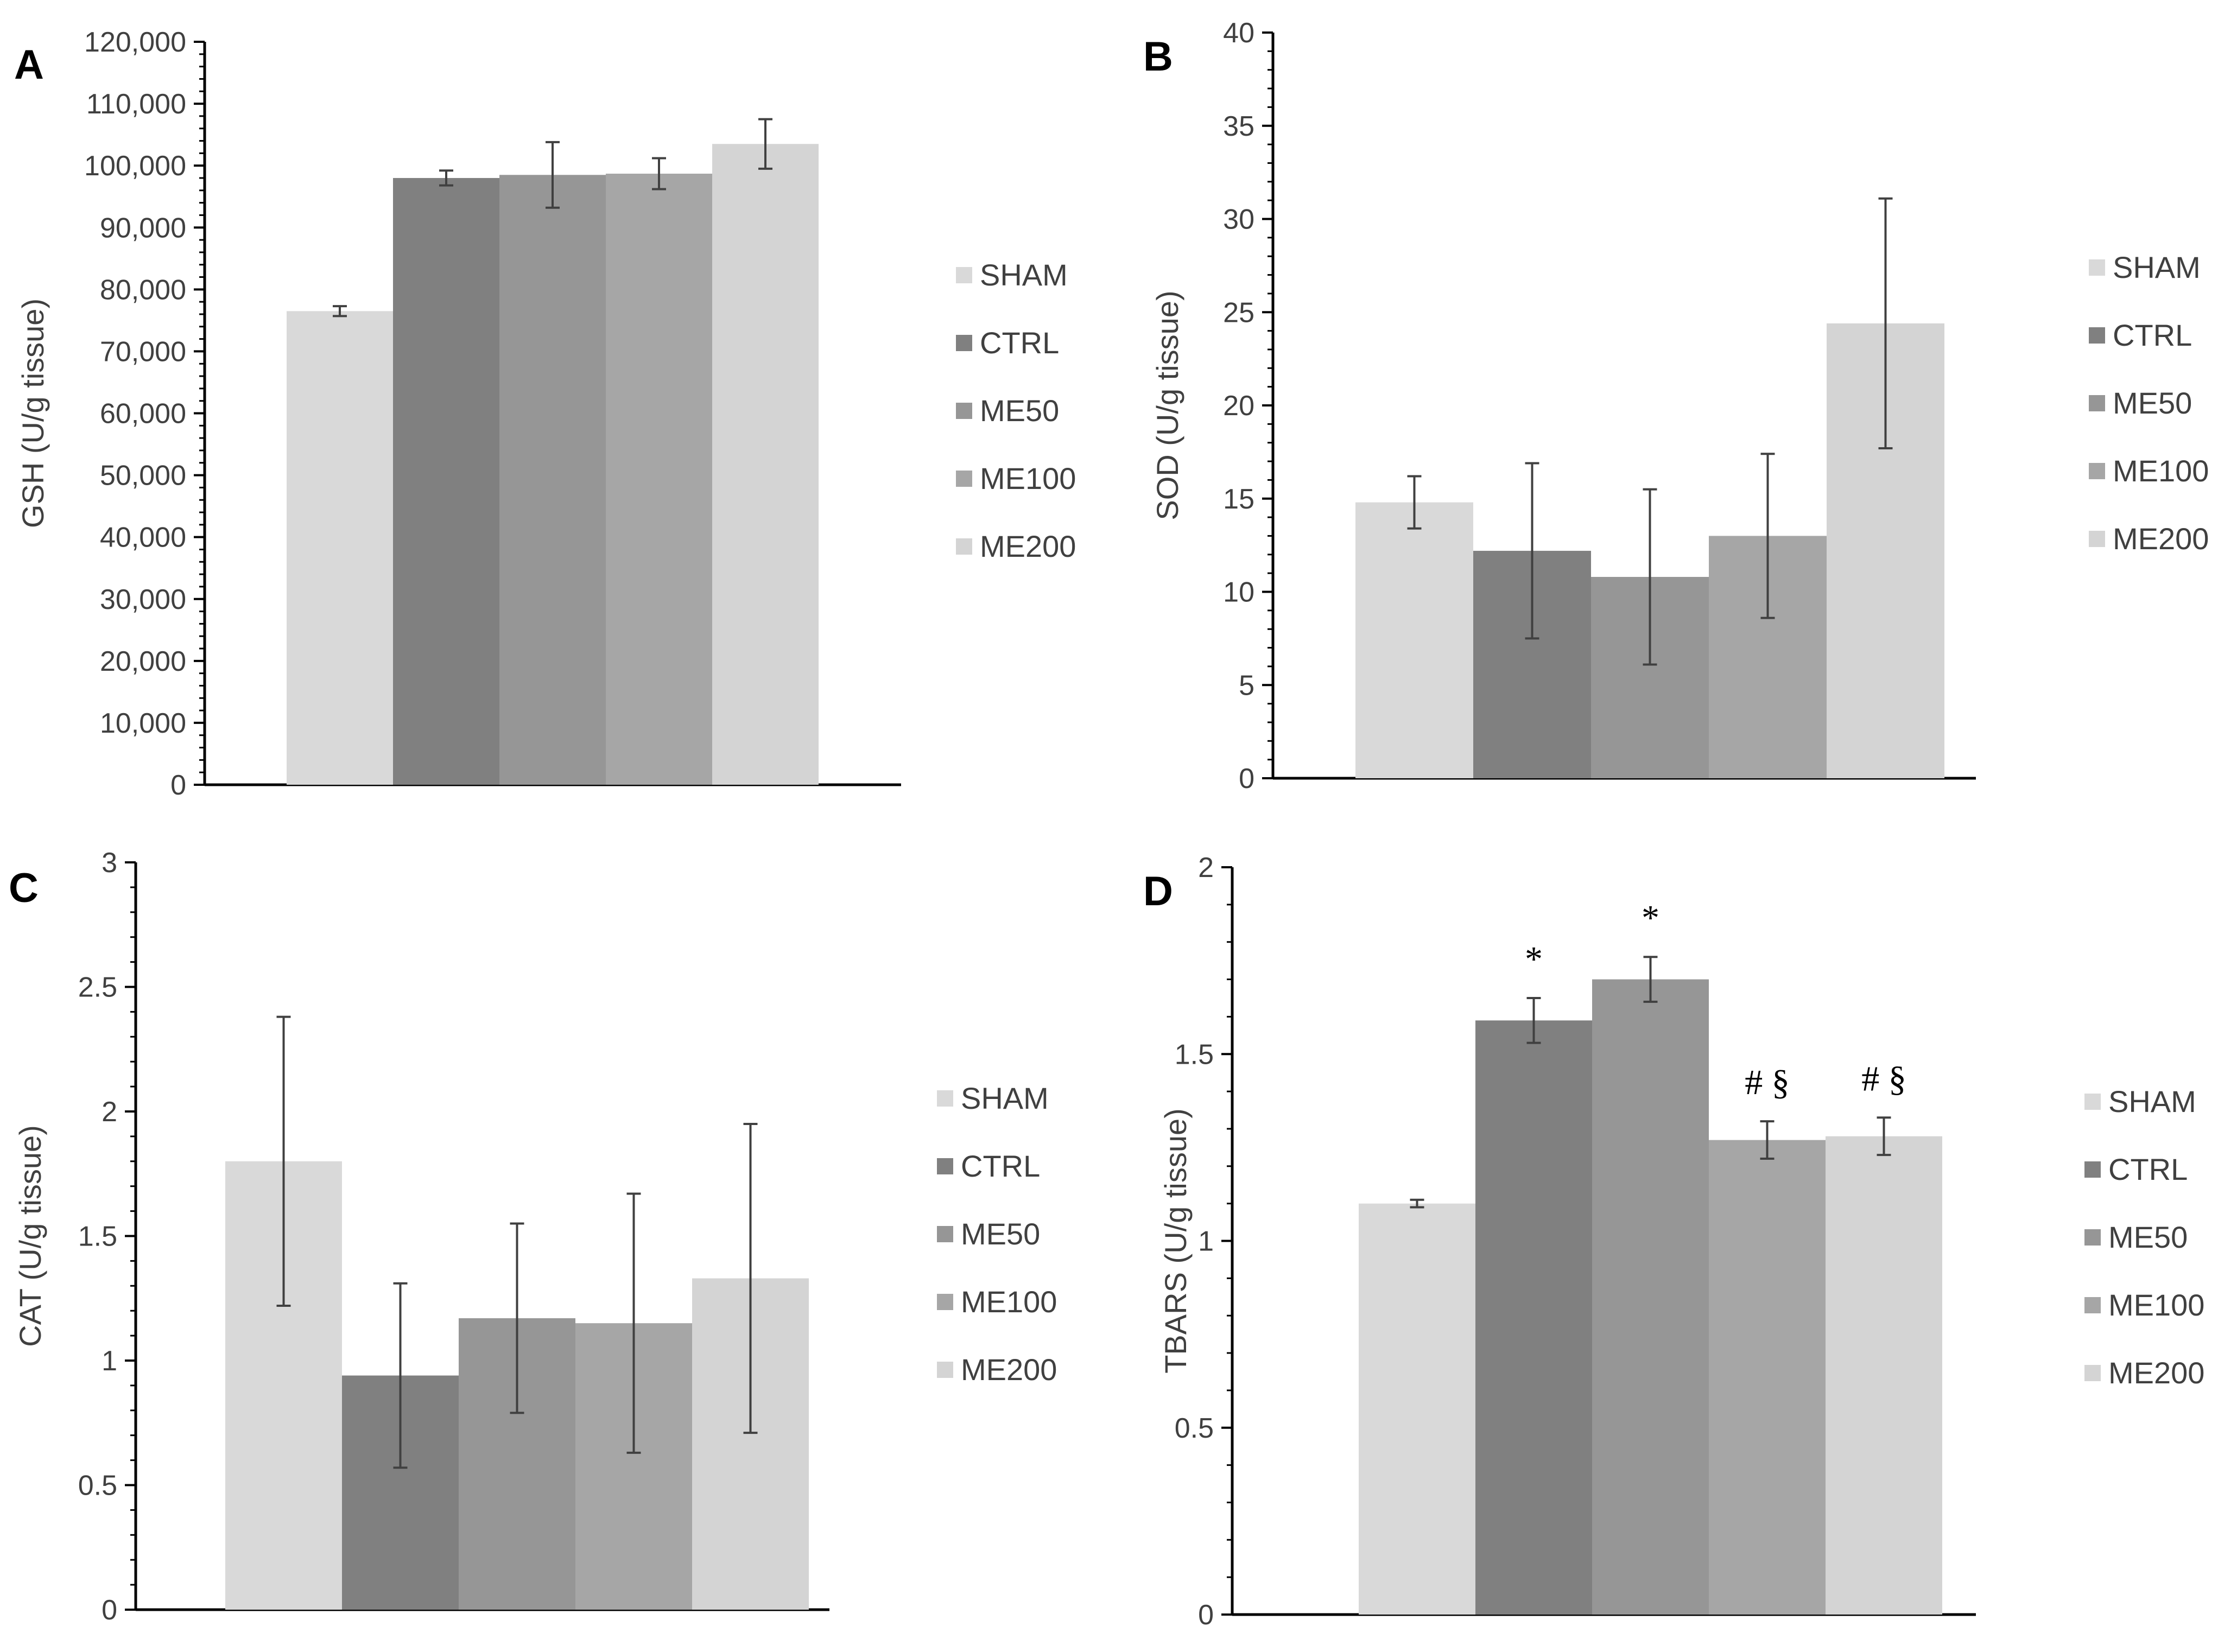 The width and height of the screenshot is (2218, 1652). What do you see at coordinates (1246, 685) in the screenshot?
I see `y-tick-label: 5` at bounding box center [1246, 685].